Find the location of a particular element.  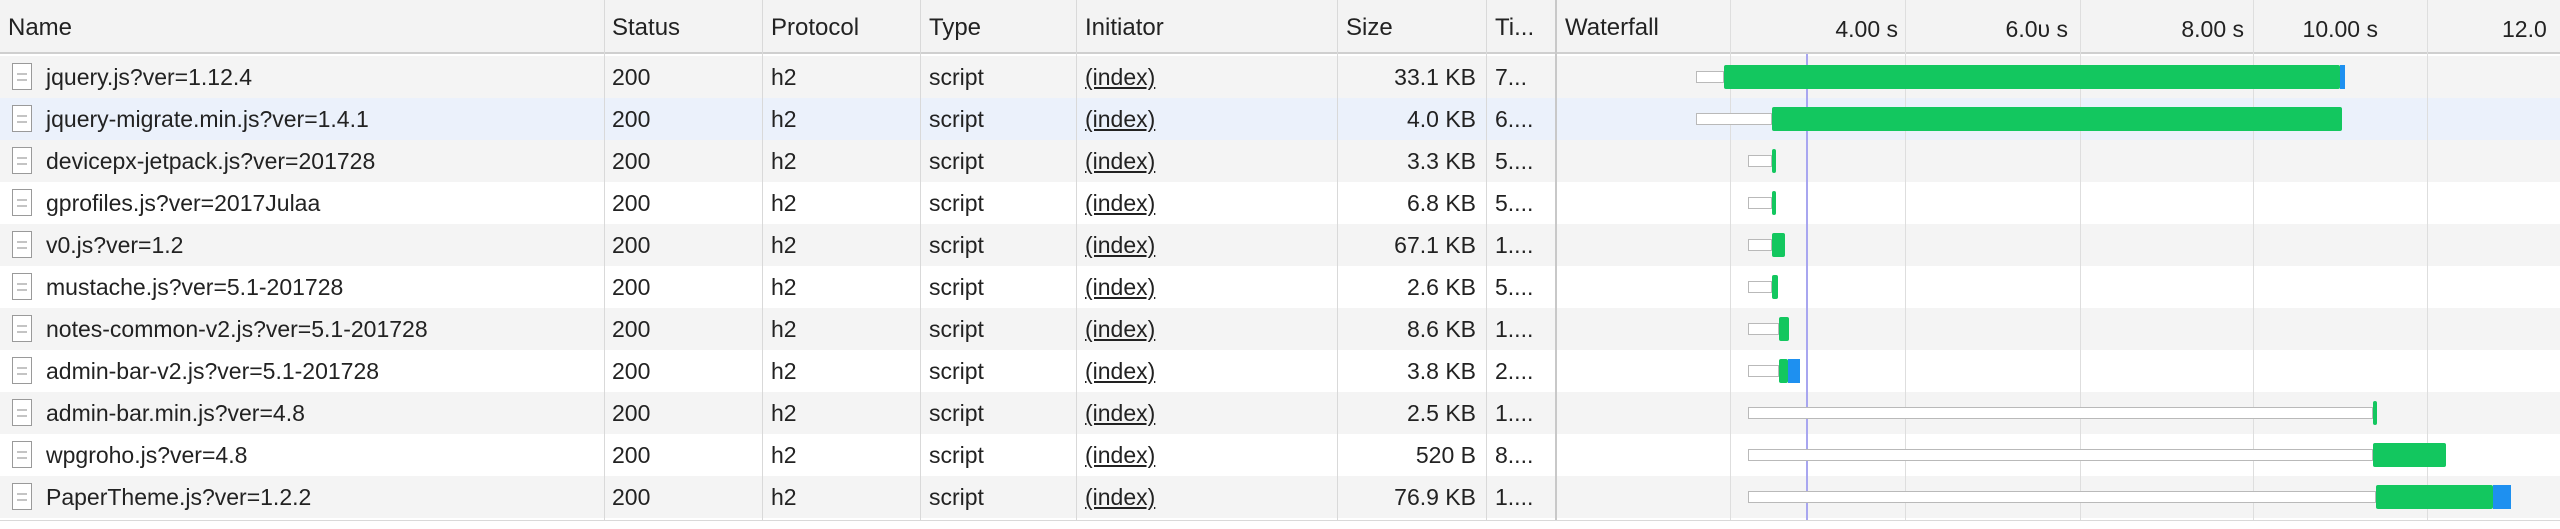

column-header-name: Name is located at coordinates (40, 27).